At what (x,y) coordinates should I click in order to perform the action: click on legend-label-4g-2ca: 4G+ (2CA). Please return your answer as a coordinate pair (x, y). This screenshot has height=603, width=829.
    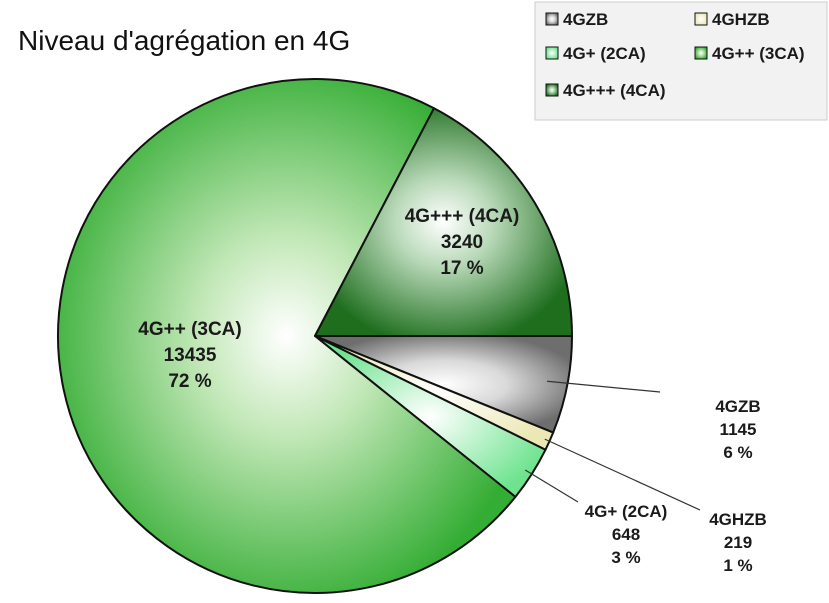
    Looking at the image, I should click on (604, 53).